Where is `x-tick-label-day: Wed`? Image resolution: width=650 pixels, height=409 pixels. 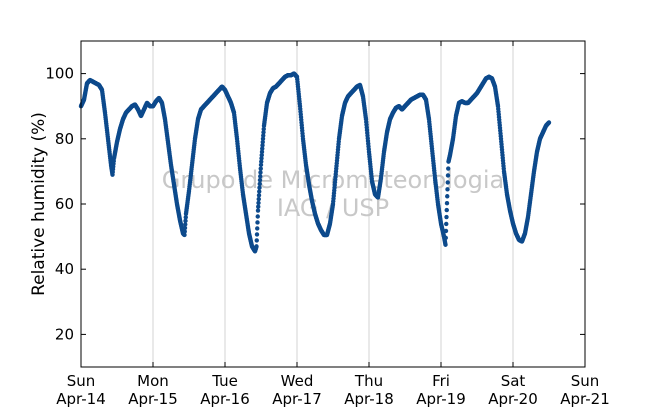
x-tick-label-day: Wed is located at coordinates (297, 381).